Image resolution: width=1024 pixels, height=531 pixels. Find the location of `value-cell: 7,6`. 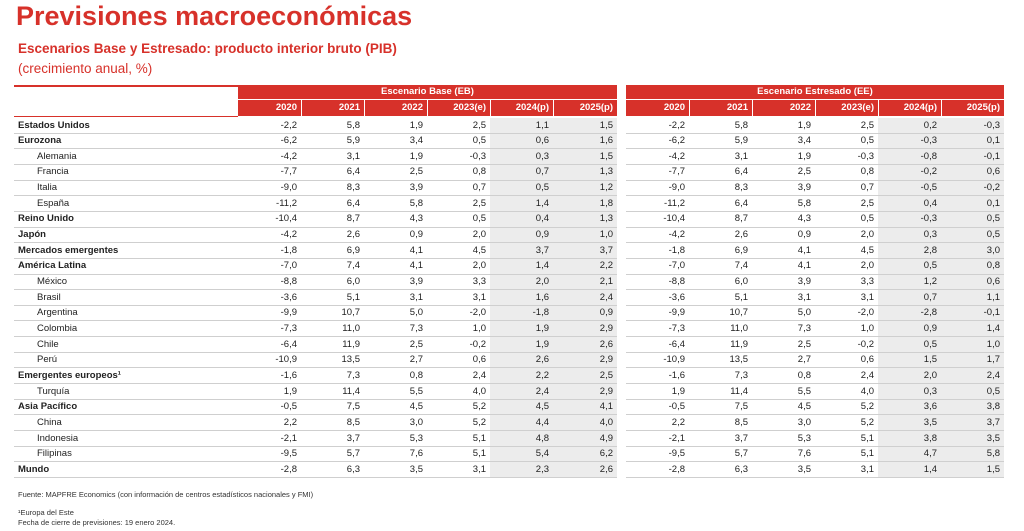

value-cell: 7,6 is located at coordinates (416, 454).